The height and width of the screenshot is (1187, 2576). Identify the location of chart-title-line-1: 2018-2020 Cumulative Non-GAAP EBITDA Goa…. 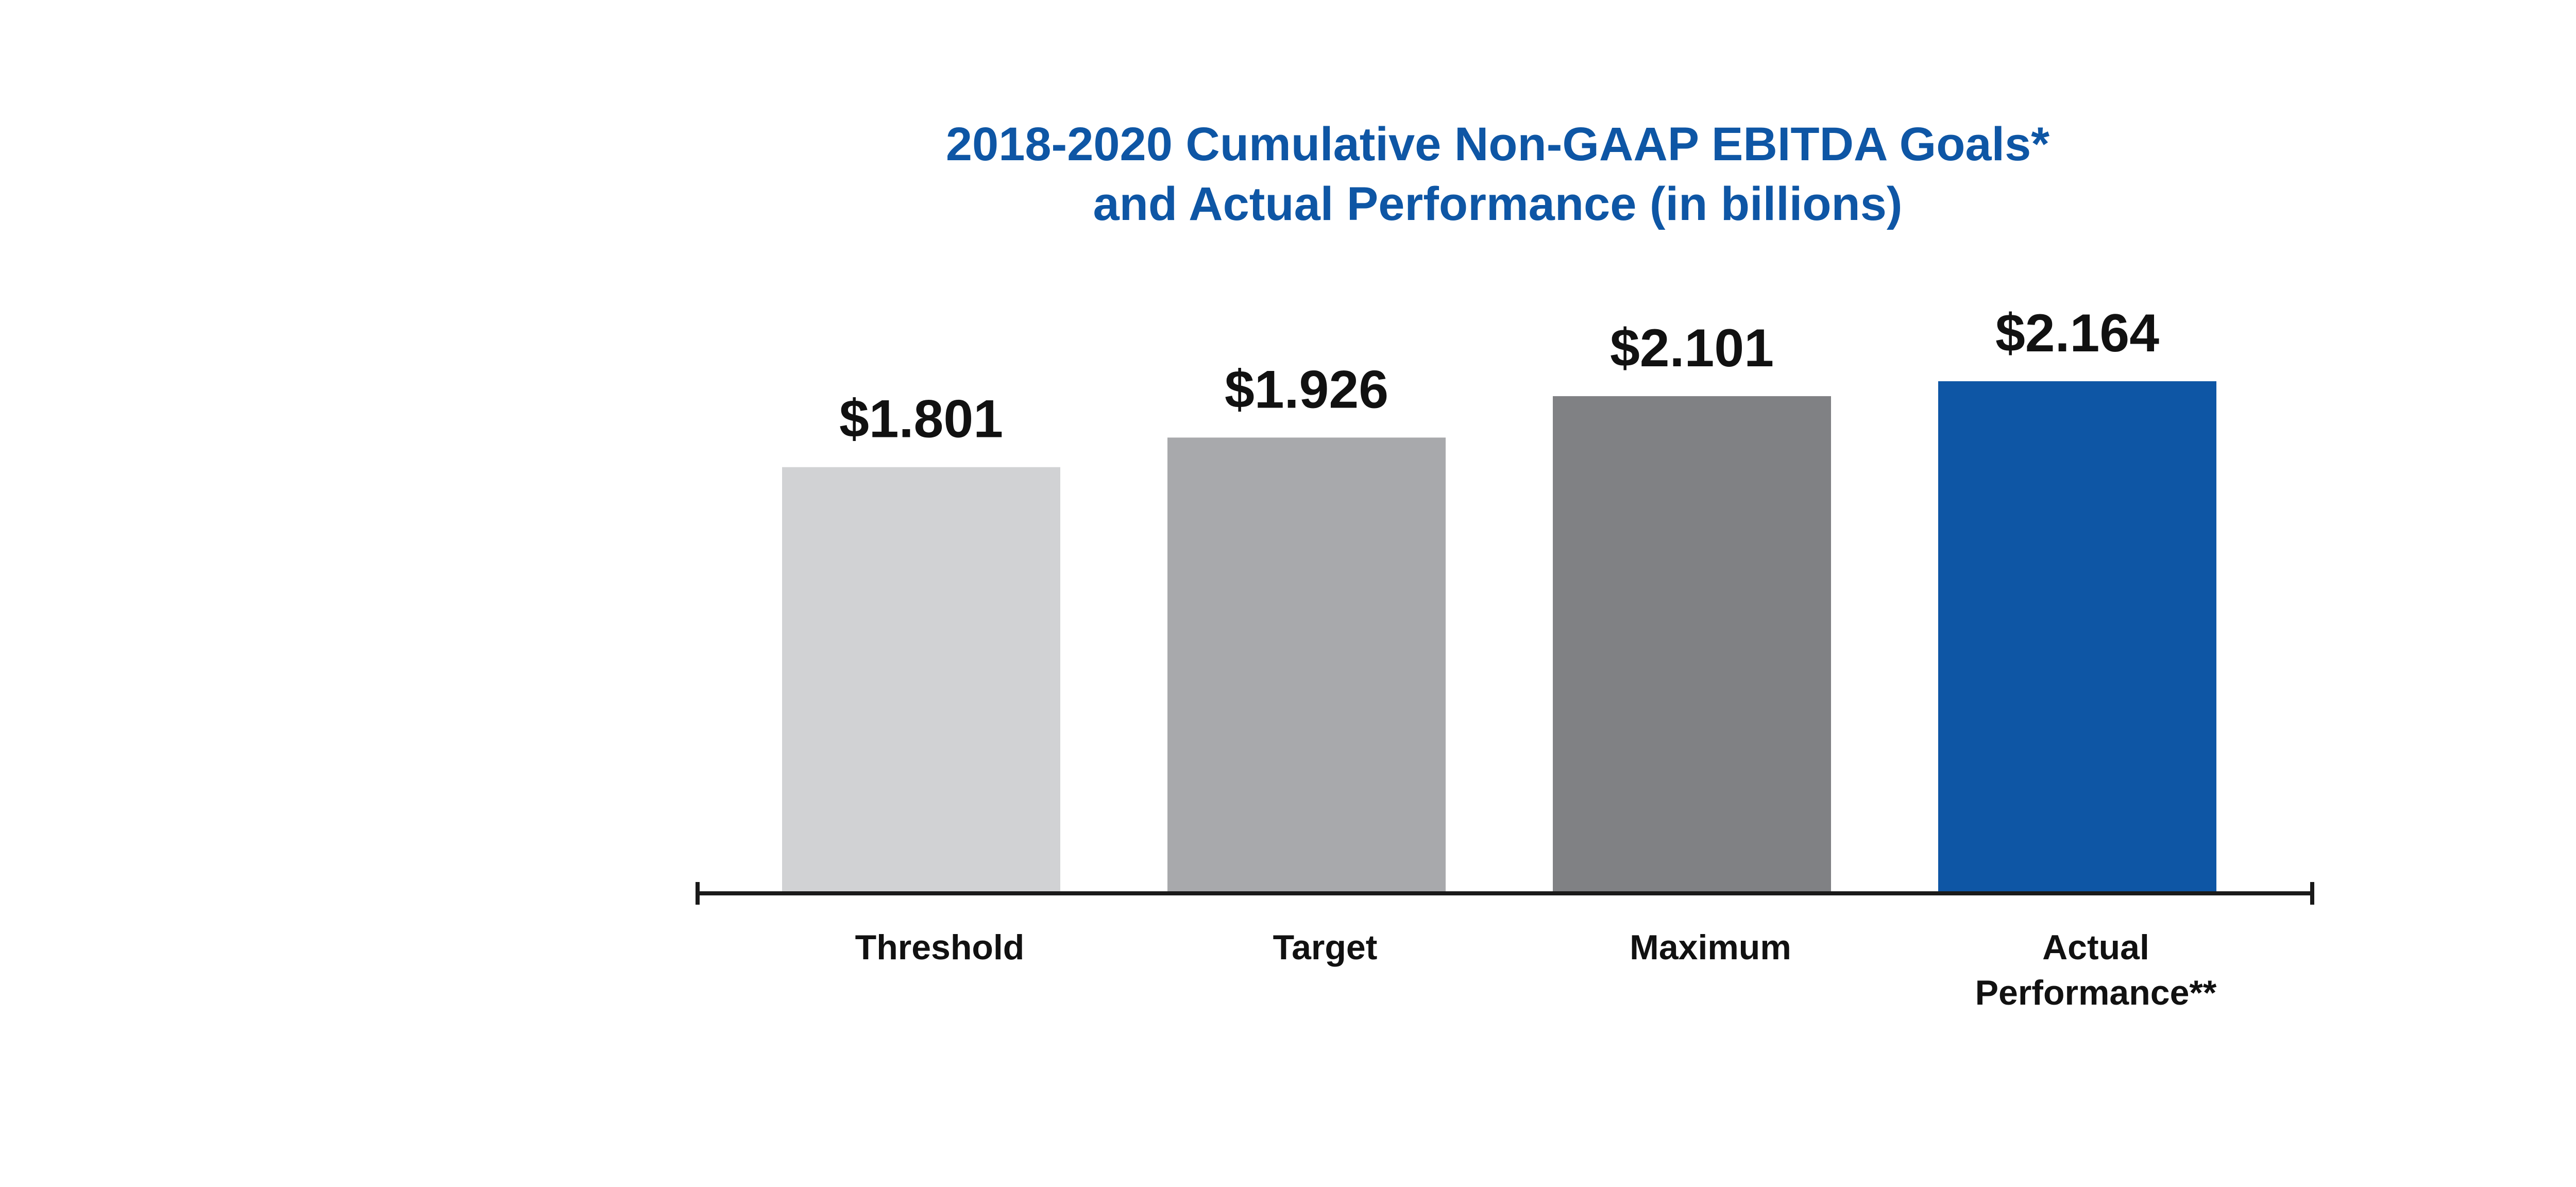
(1498, 144).